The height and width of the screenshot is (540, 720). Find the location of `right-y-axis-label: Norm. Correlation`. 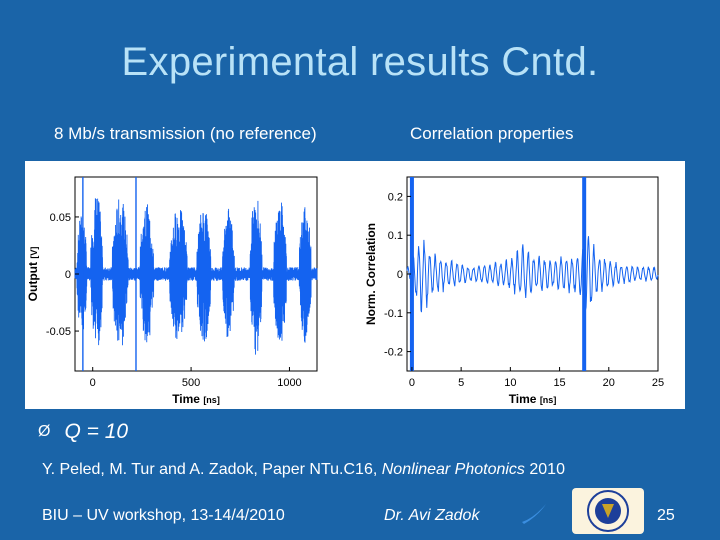

right-y-axis-label: Norm. Correlation is located at coordinates (371, 274).